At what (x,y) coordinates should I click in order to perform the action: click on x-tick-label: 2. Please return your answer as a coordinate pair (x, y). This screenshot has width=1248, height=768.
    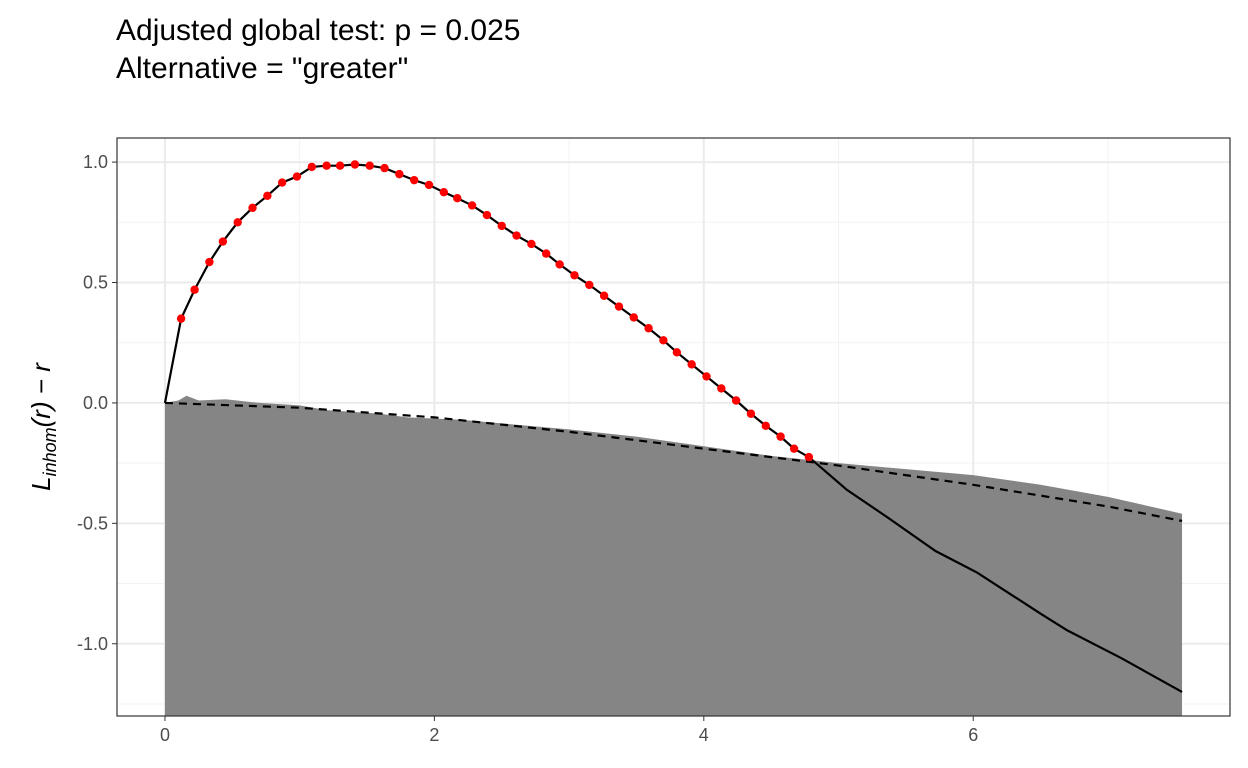
    Looking at the image, I should click on (434, 735).